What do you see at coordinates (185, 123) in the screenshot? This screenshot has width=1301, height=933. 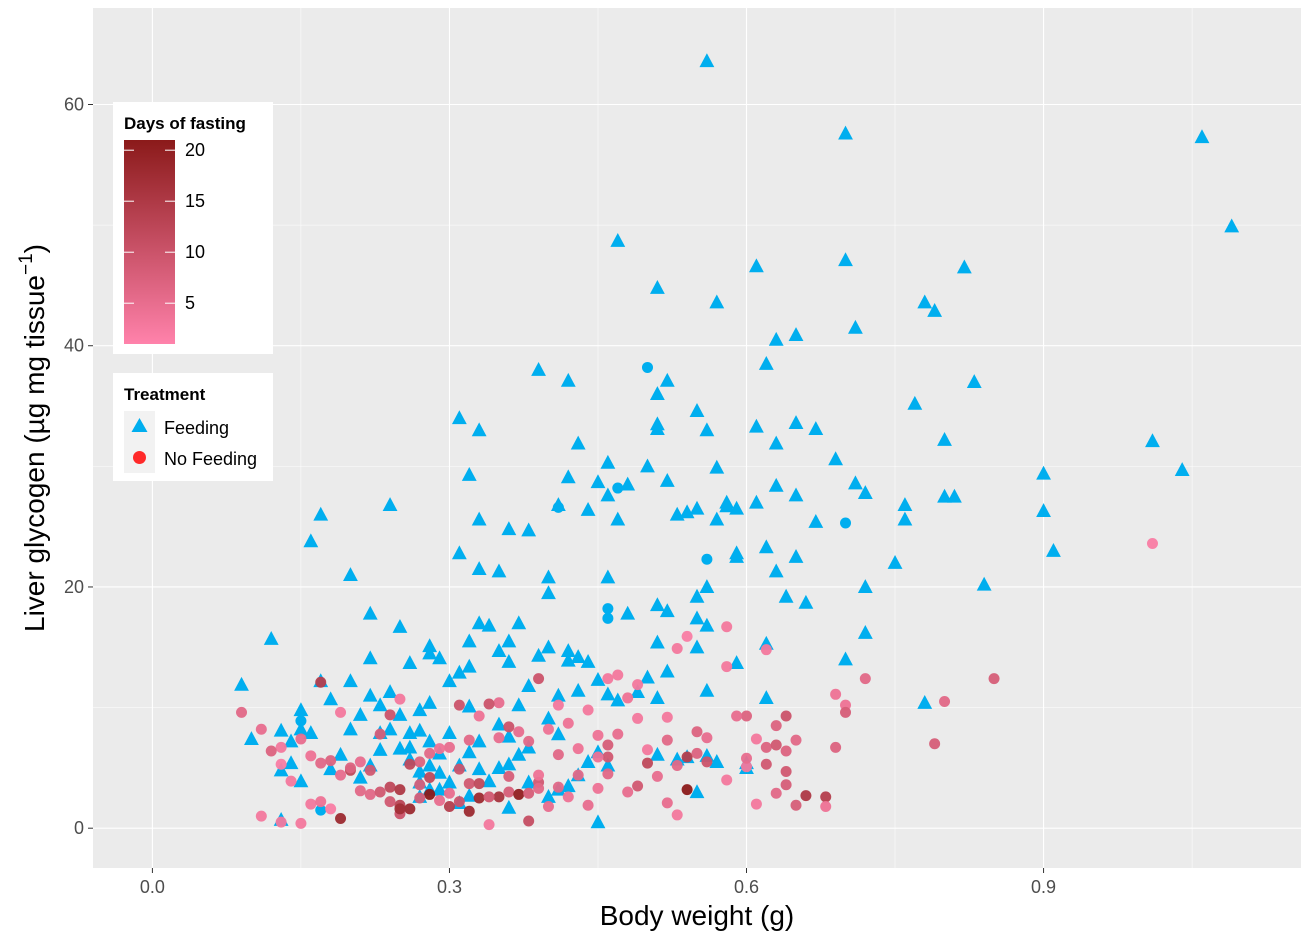 I see `legend-fasting-title: Days of fasting` at bounding box center [185, 123].